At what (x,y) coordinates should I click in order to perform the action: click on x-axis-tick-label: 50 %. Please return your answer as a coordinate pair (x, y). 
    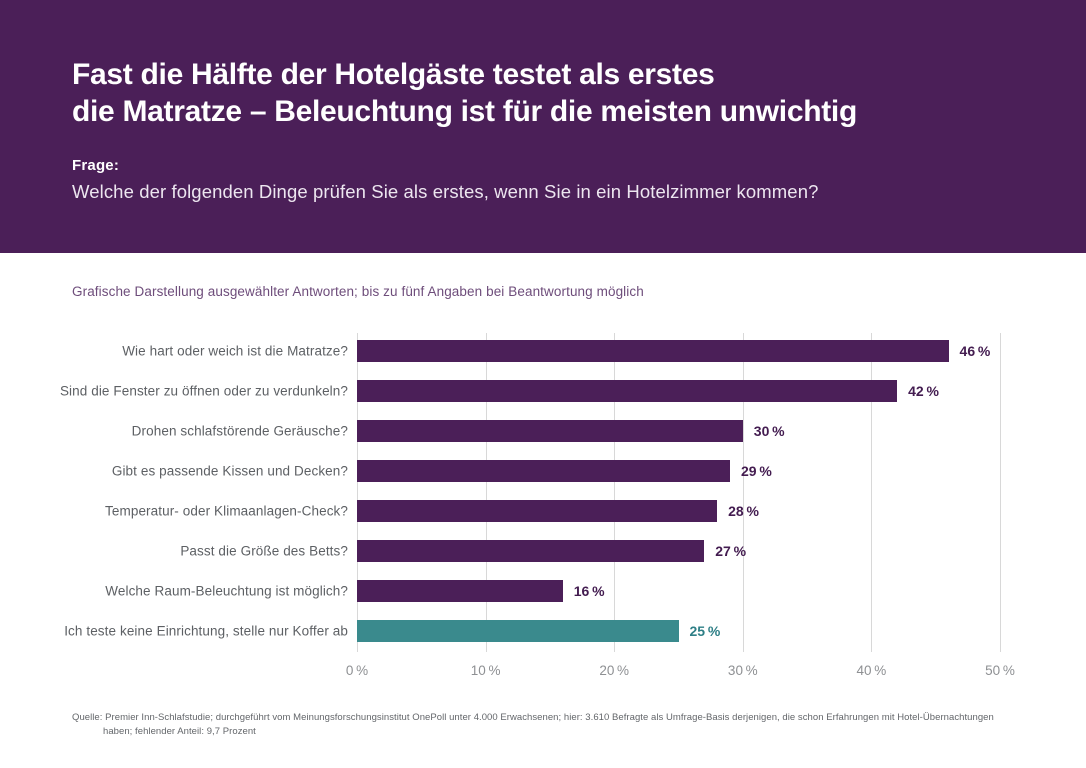
    Looking at the image, I should click on (1000, 670).